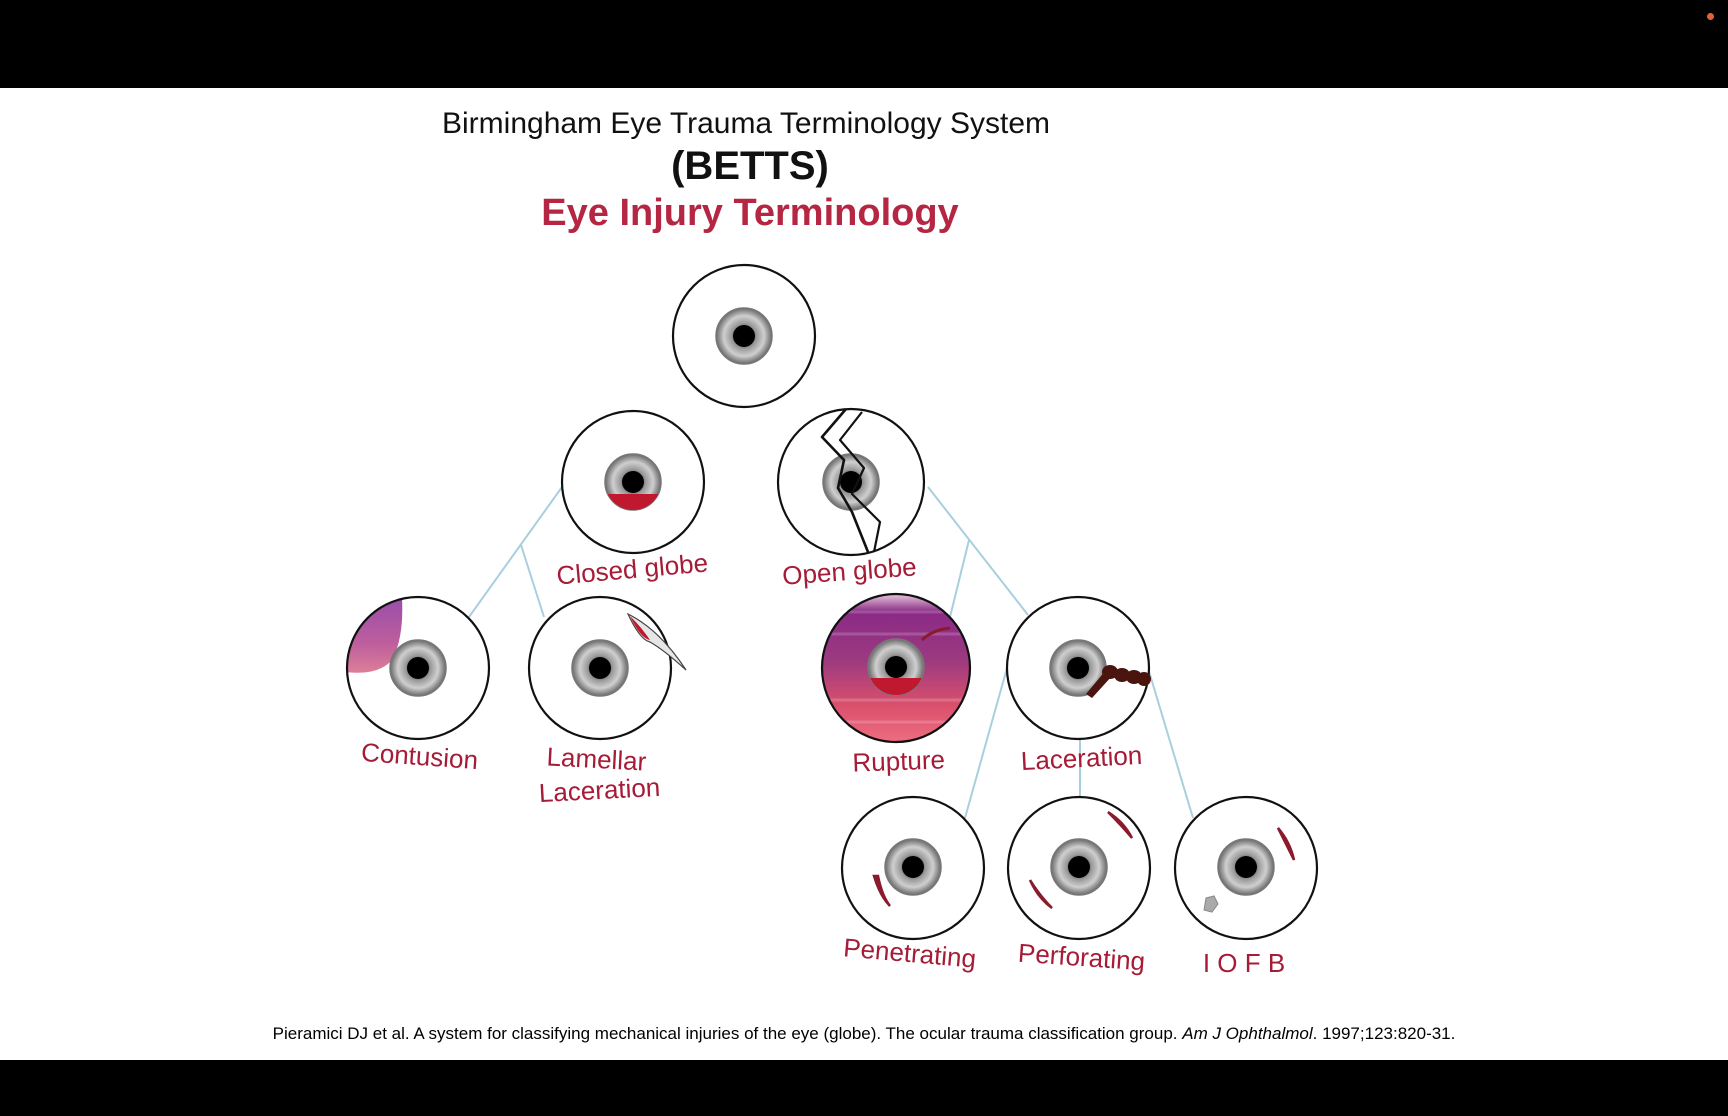 This screenshot has width=1728, height=1116. What do you see at coordinates (750, 166) in the screenshot?
I see `title-line-2: (BETTS)` at bounding box center [750, 166].